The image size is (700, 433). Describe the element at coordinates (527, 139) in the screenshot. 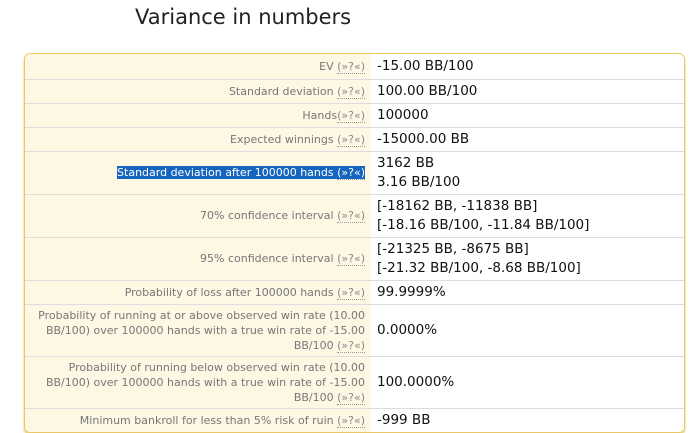

I see `row-value: -15000.00 BB` at that location.